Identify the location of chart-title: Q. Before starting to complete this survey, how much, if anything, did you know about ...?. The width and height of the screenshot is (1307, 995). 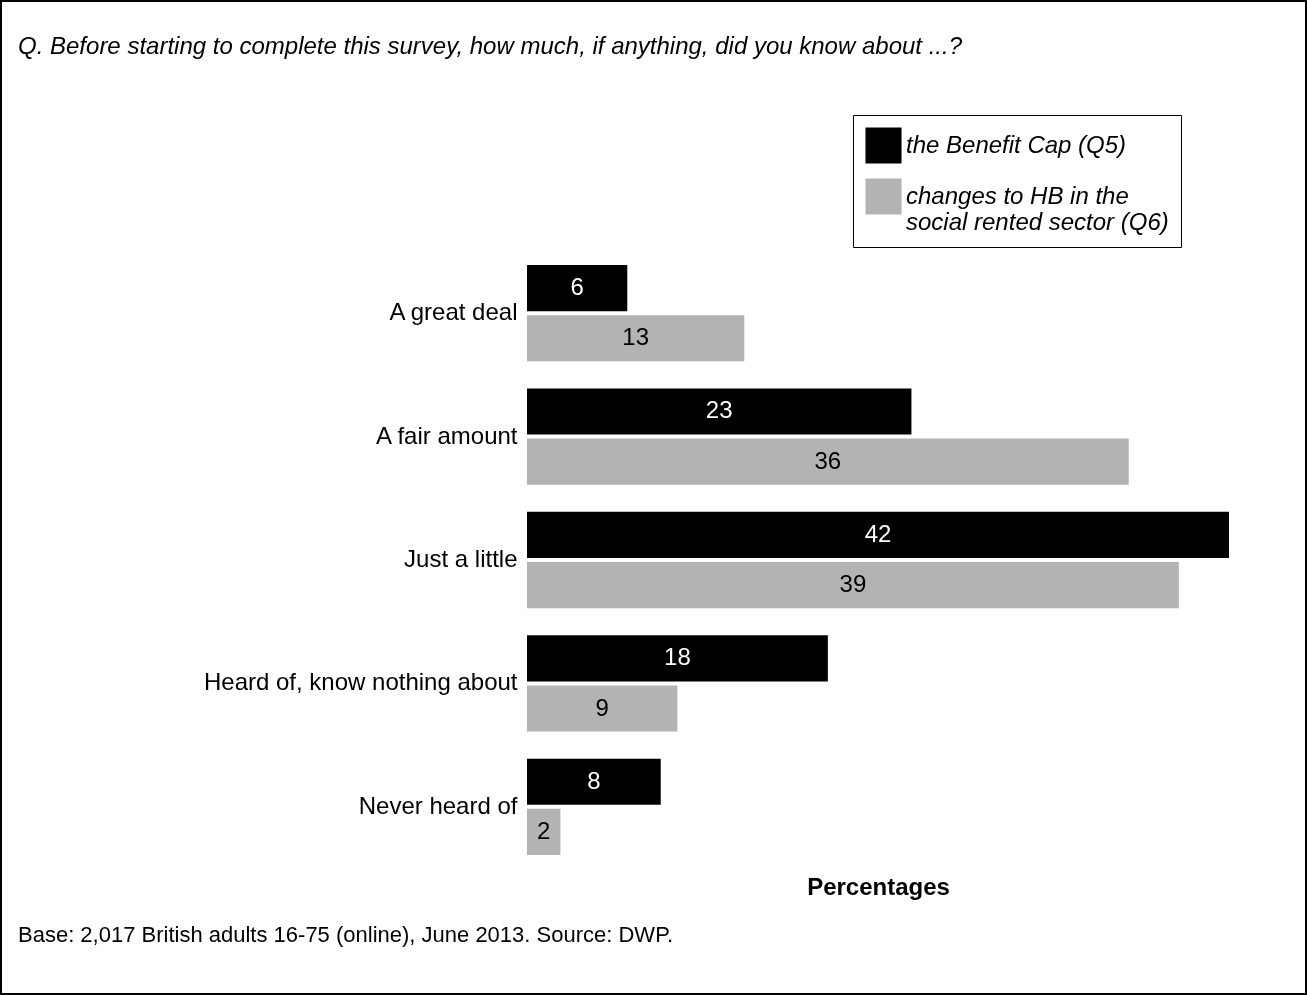
(490, 45).